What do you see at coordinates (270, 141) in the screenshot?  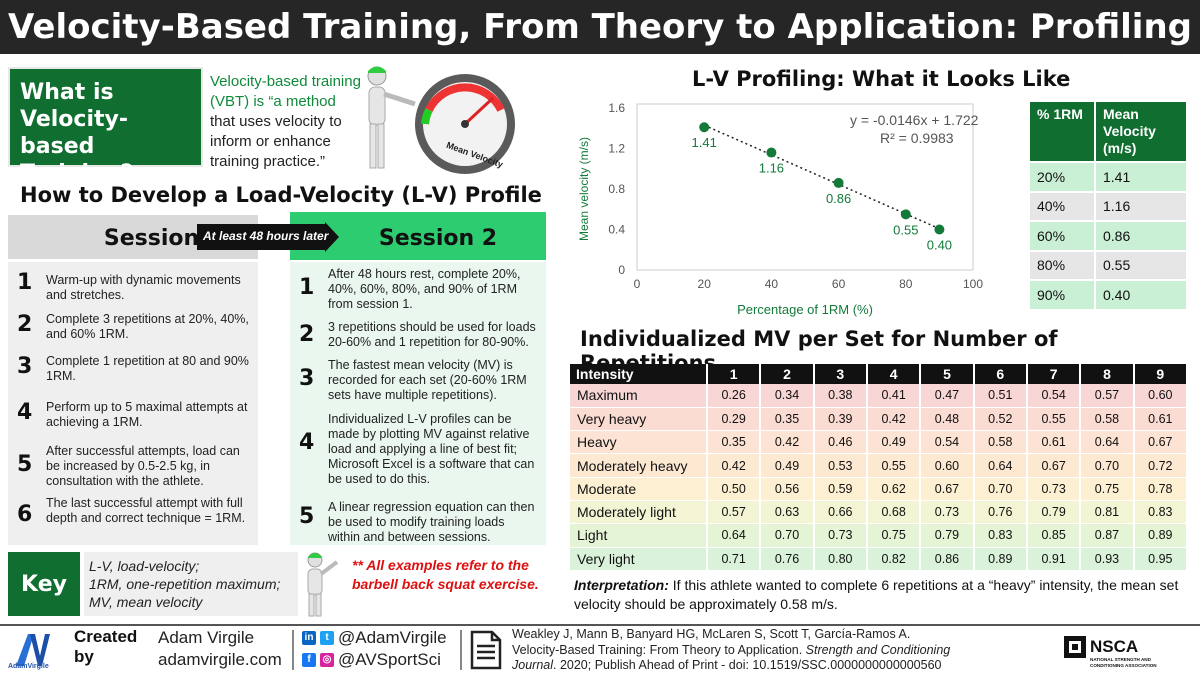 I see `definition-line: inform or enhance` at bounding box center [270, 141].